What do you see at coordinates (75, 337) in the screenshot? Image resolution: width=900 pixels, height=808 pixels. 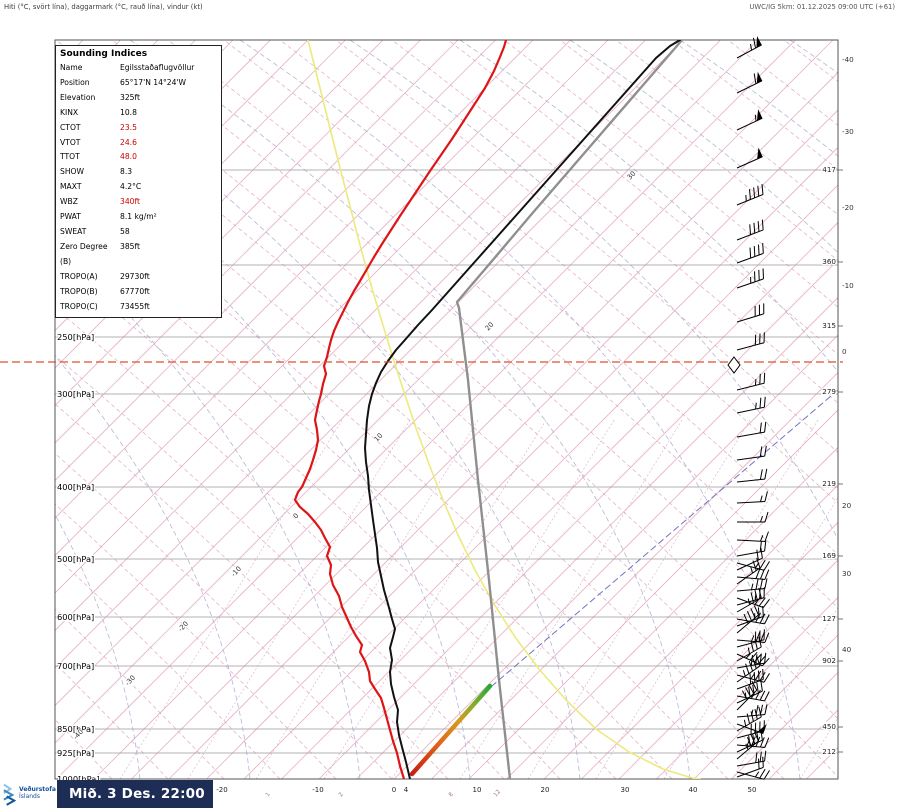 I see `pressure-label: 250[hPa]` at bounding box center [75, 337].